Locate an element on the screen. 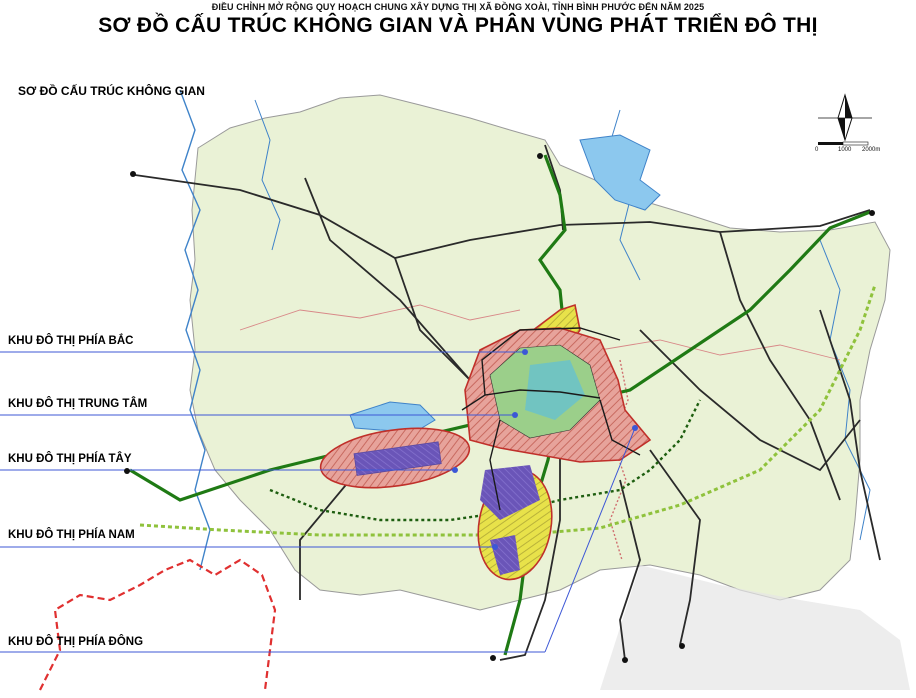  river-west is located at coordinates (195, 330).